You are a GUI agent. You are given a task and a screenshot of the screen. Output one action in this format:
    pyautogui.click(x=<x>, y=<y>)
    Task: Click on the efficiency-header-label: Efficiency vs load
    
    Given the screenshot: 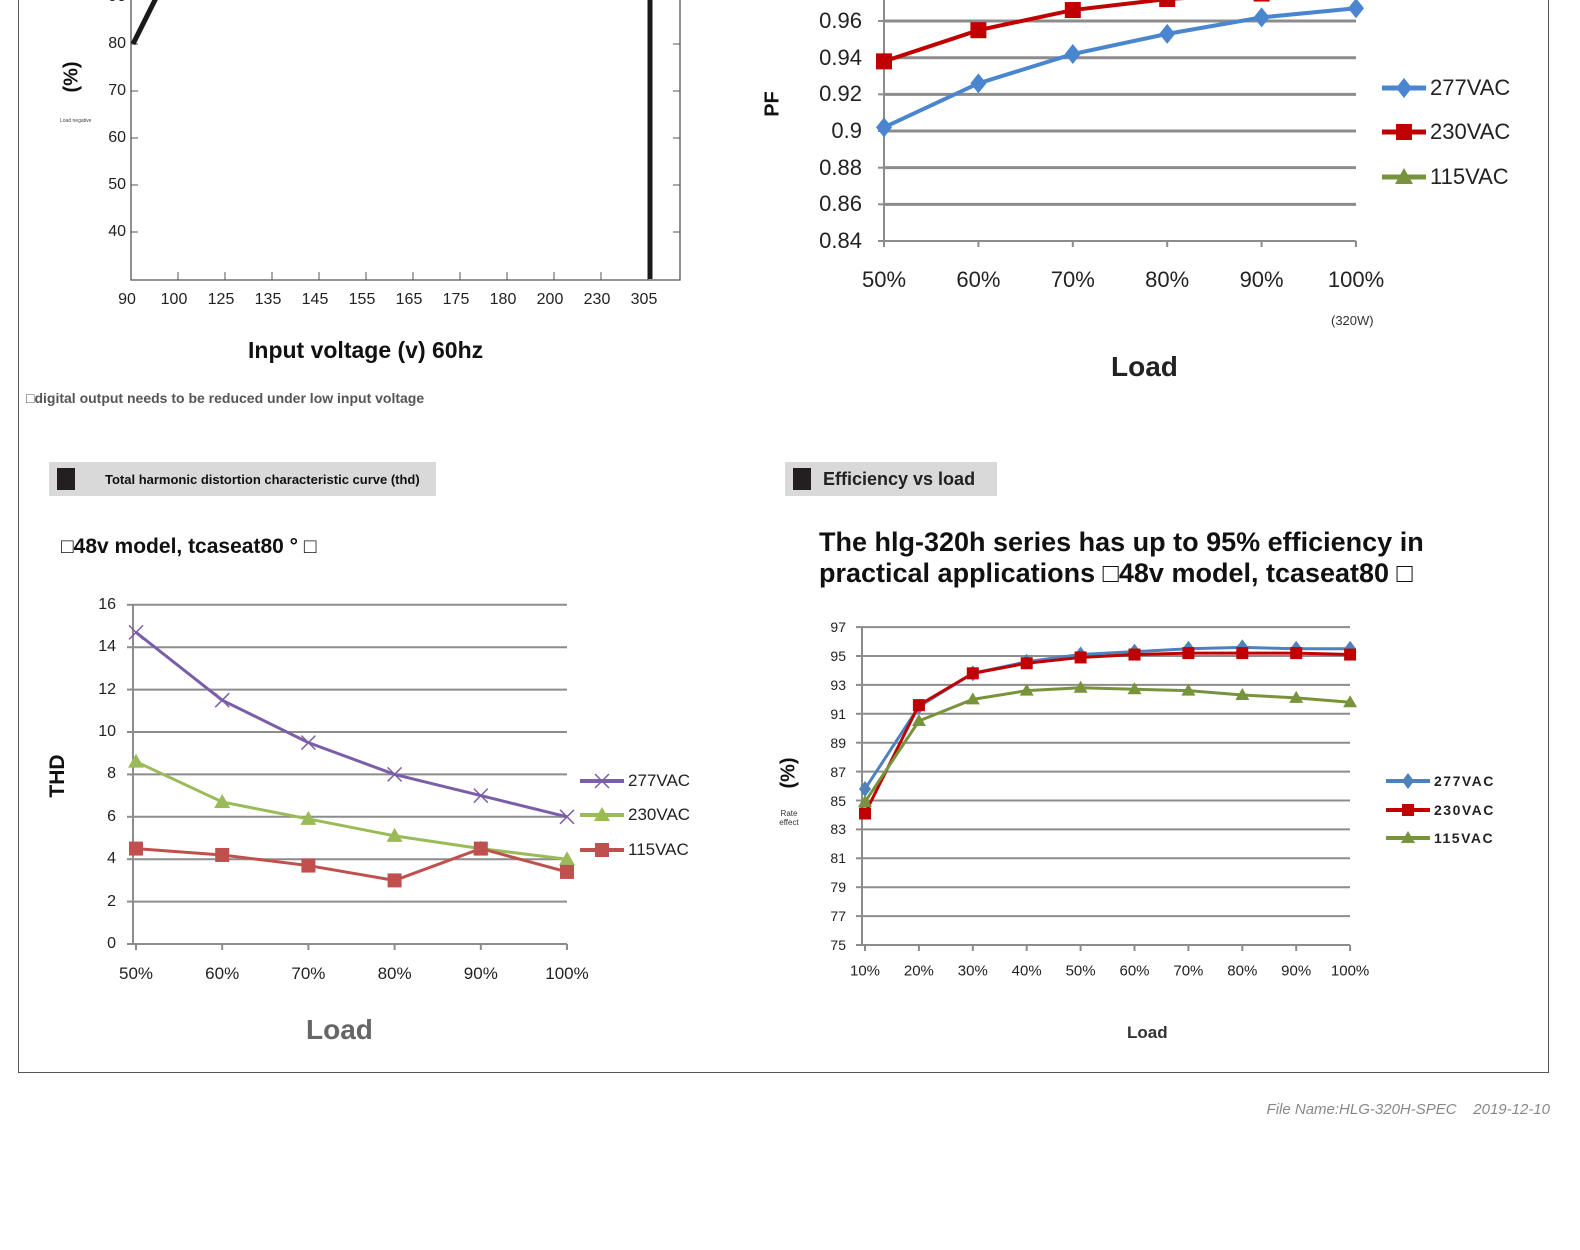 What is the action you would take?
    pyautogui.click(x=899, y=478)
    